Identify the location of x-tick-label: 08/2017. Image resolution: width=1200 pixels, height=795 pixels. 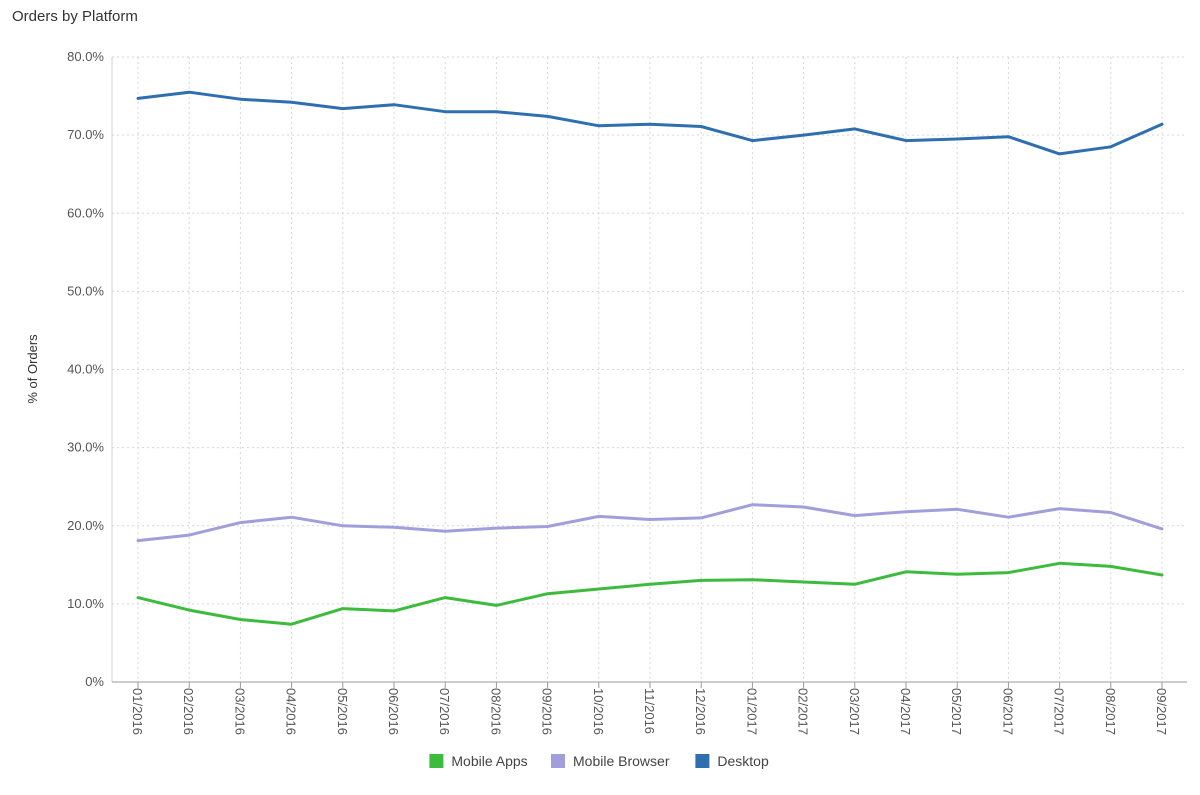
(1110, 711).